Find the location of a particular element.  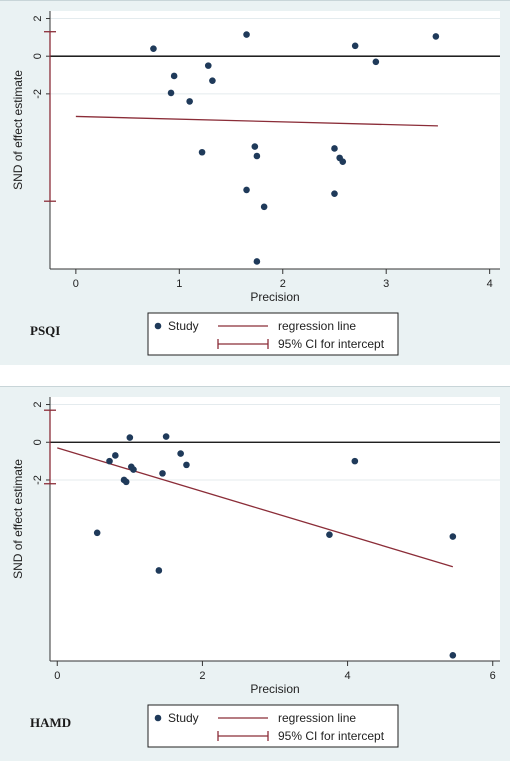

chart2-legend-ci-label: 95% CI for intercept is located at coordinates (331, 736).